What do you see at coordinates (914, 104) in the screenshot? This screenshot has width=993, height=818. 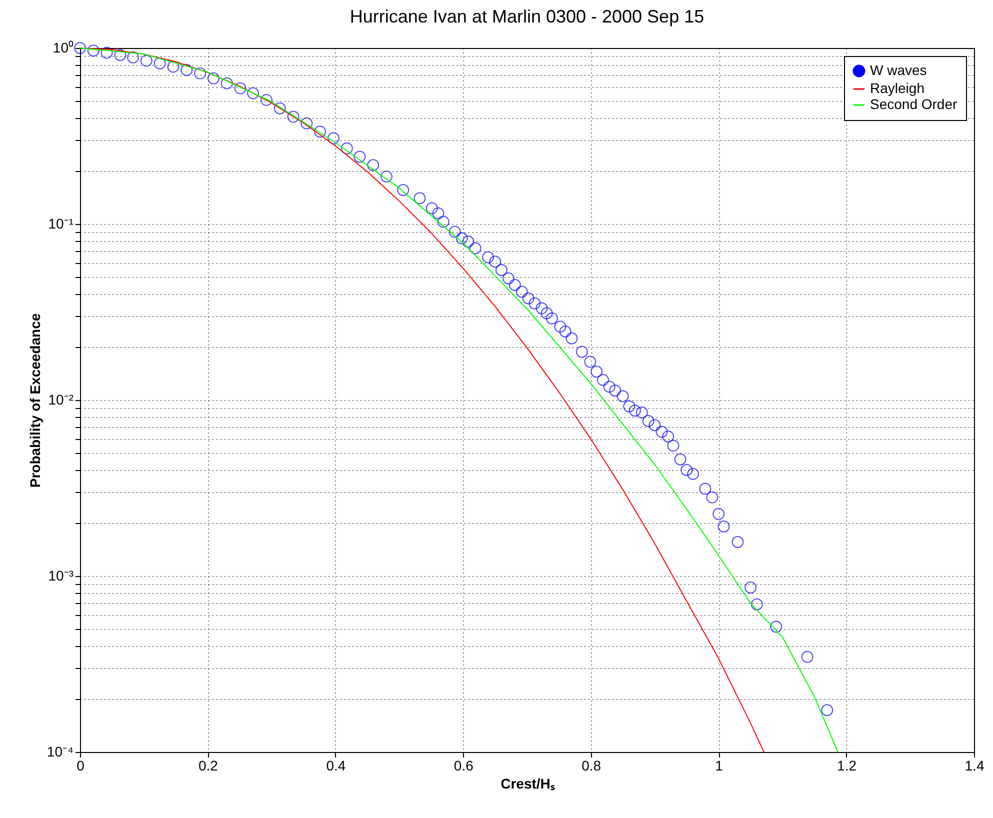 I see `legend-label: Second Order` at bounding box center [914, 104].